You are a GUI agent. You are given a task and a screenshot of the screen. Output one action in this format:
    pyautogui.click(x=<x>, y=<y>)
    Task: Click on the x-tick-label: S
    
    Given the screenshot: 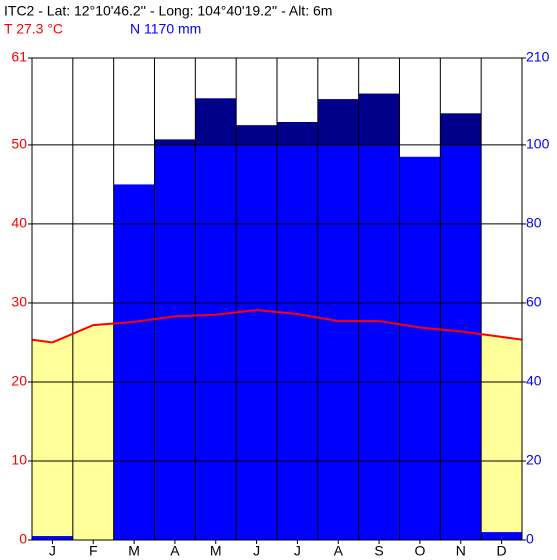 What is the action you would take?
    pyautogui.click(x=378, y=551)
    